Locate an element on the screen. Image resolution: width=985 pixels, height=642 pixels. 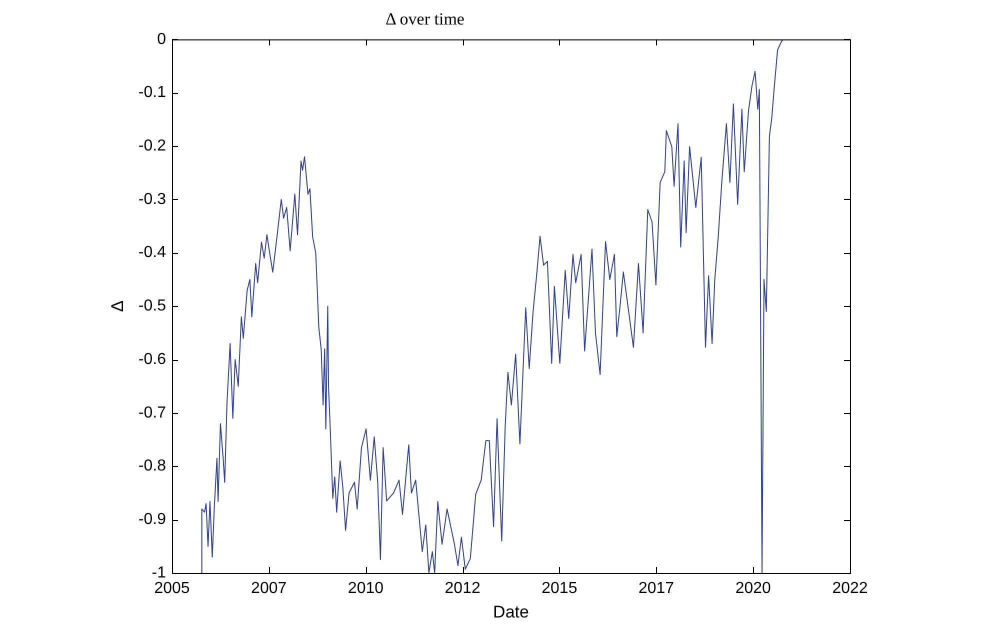
x-tick-label: 2020 is located at coordinates (753, 589).